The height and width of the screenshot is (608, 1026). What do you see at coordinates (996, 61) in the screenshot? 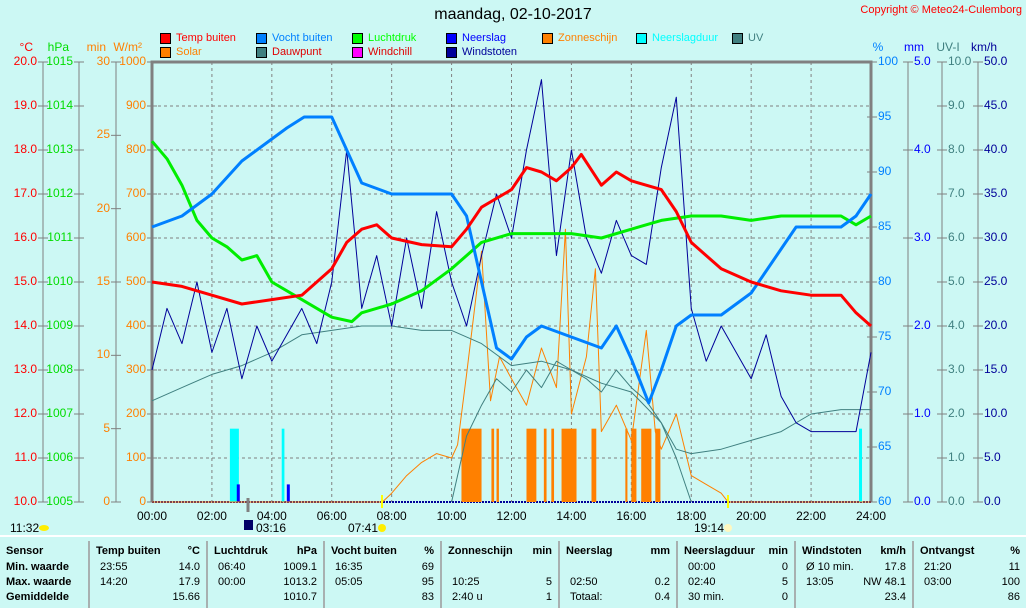
I see `axis-tick-label: 50.0` at bounding box center [996, 61].